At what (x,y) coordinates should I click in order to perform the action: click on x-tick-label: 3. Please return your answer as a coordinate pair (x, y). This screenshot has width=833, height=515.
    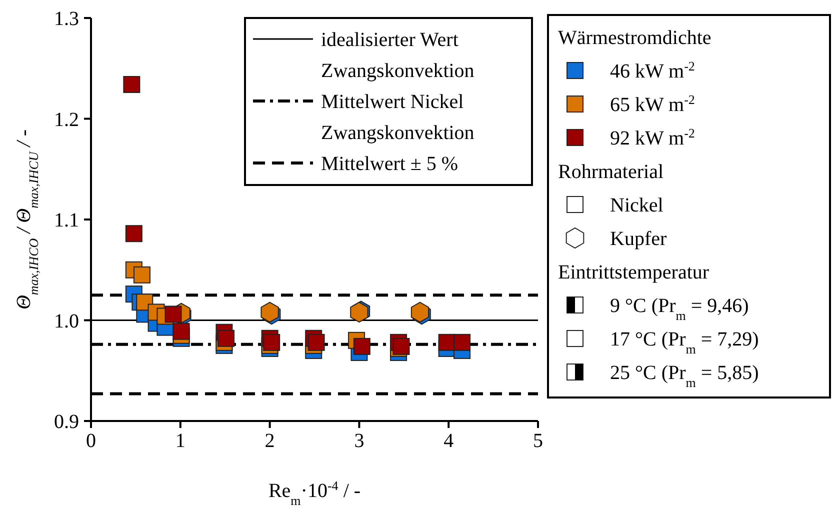
    Looking at the image, I should click on (359, 441).